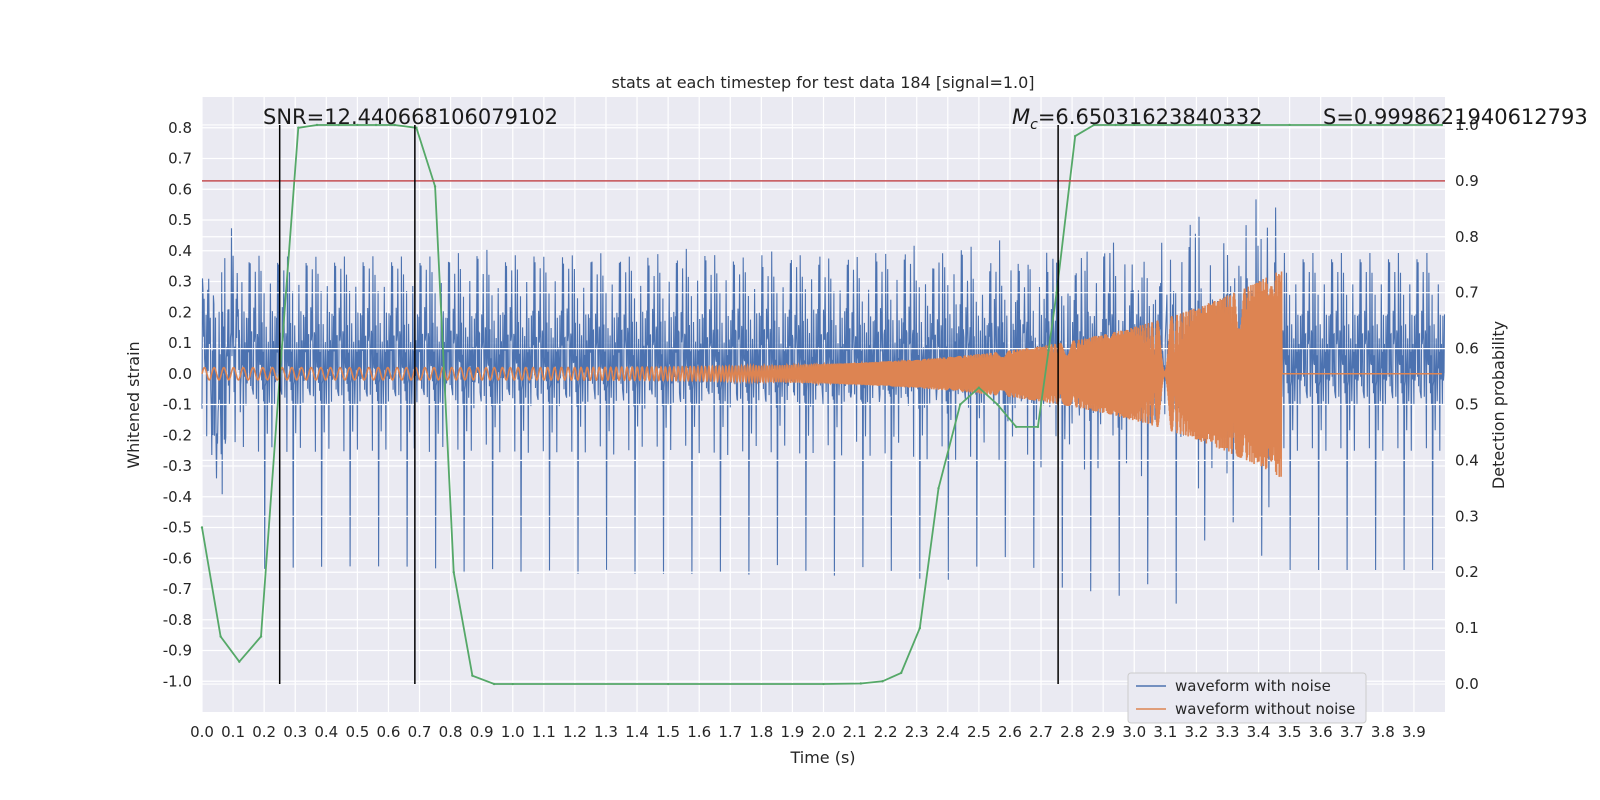 Image resolution: width=1600 pixels, height=800 pixels. Describe the element at coordinates (1072, 732) in the screenshot. I see `x-tick-label: 2.8` at that location.